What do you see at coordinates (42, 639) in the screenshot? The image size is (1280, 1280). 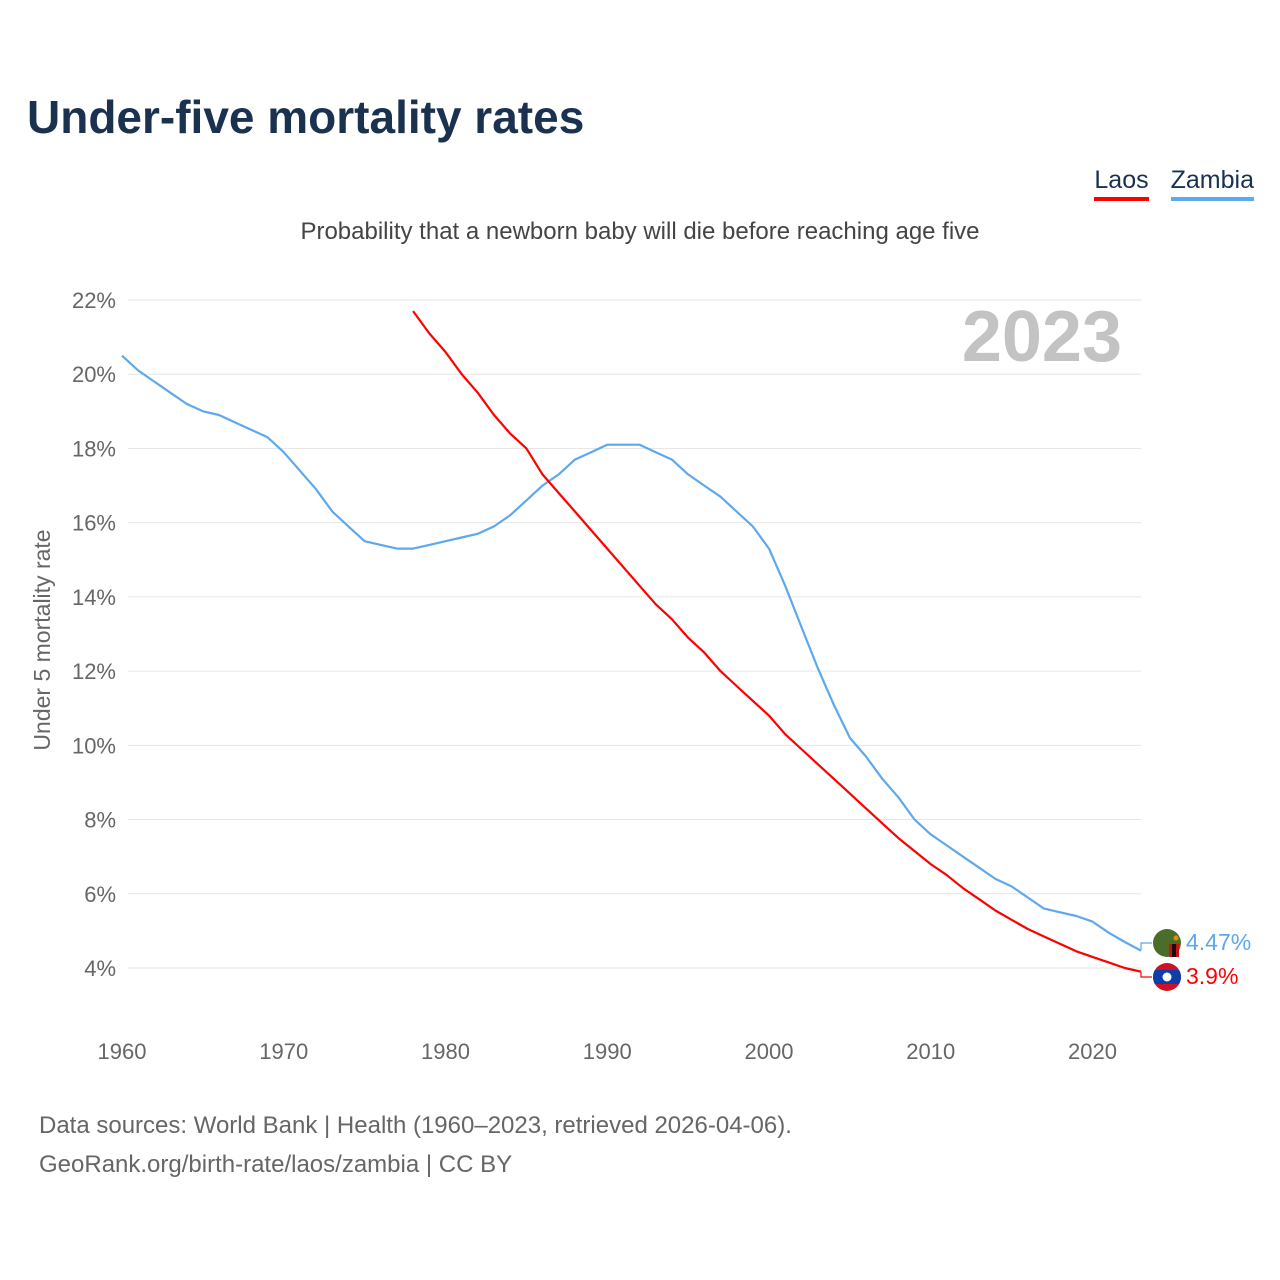 I see `y-axis-label: Under 5 mortality rate` at bounding box center [42, 639].